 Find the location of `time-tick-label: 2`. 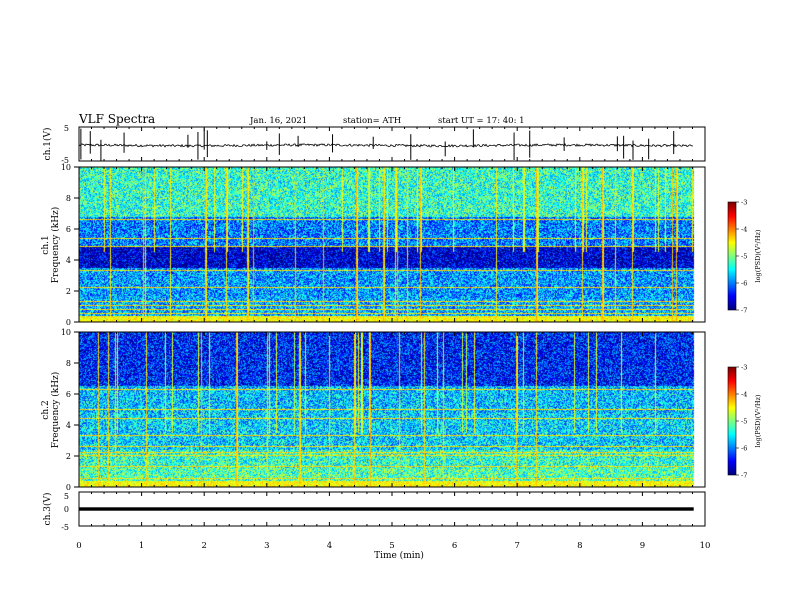

time-tick-label: 2 is located at coordinates (203, 546).